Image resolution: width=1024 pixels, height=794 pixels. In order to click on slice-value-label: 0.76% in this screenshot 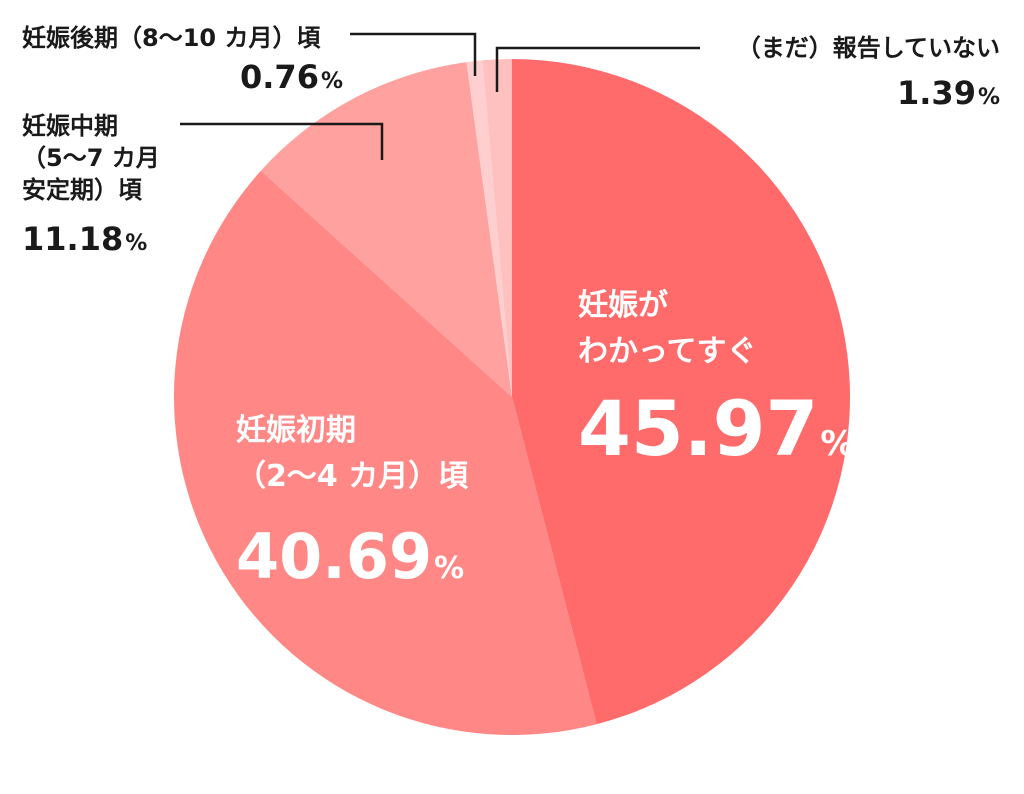, I will do `click(291, 77)`.